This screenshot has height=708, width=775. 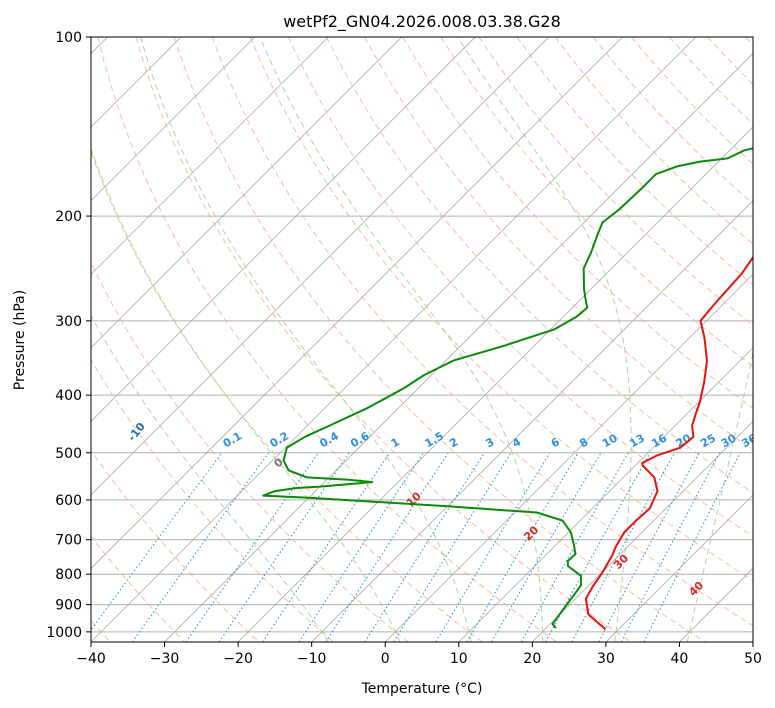 I want to click on x-tick-label: 30, so click(x=606, y=659).